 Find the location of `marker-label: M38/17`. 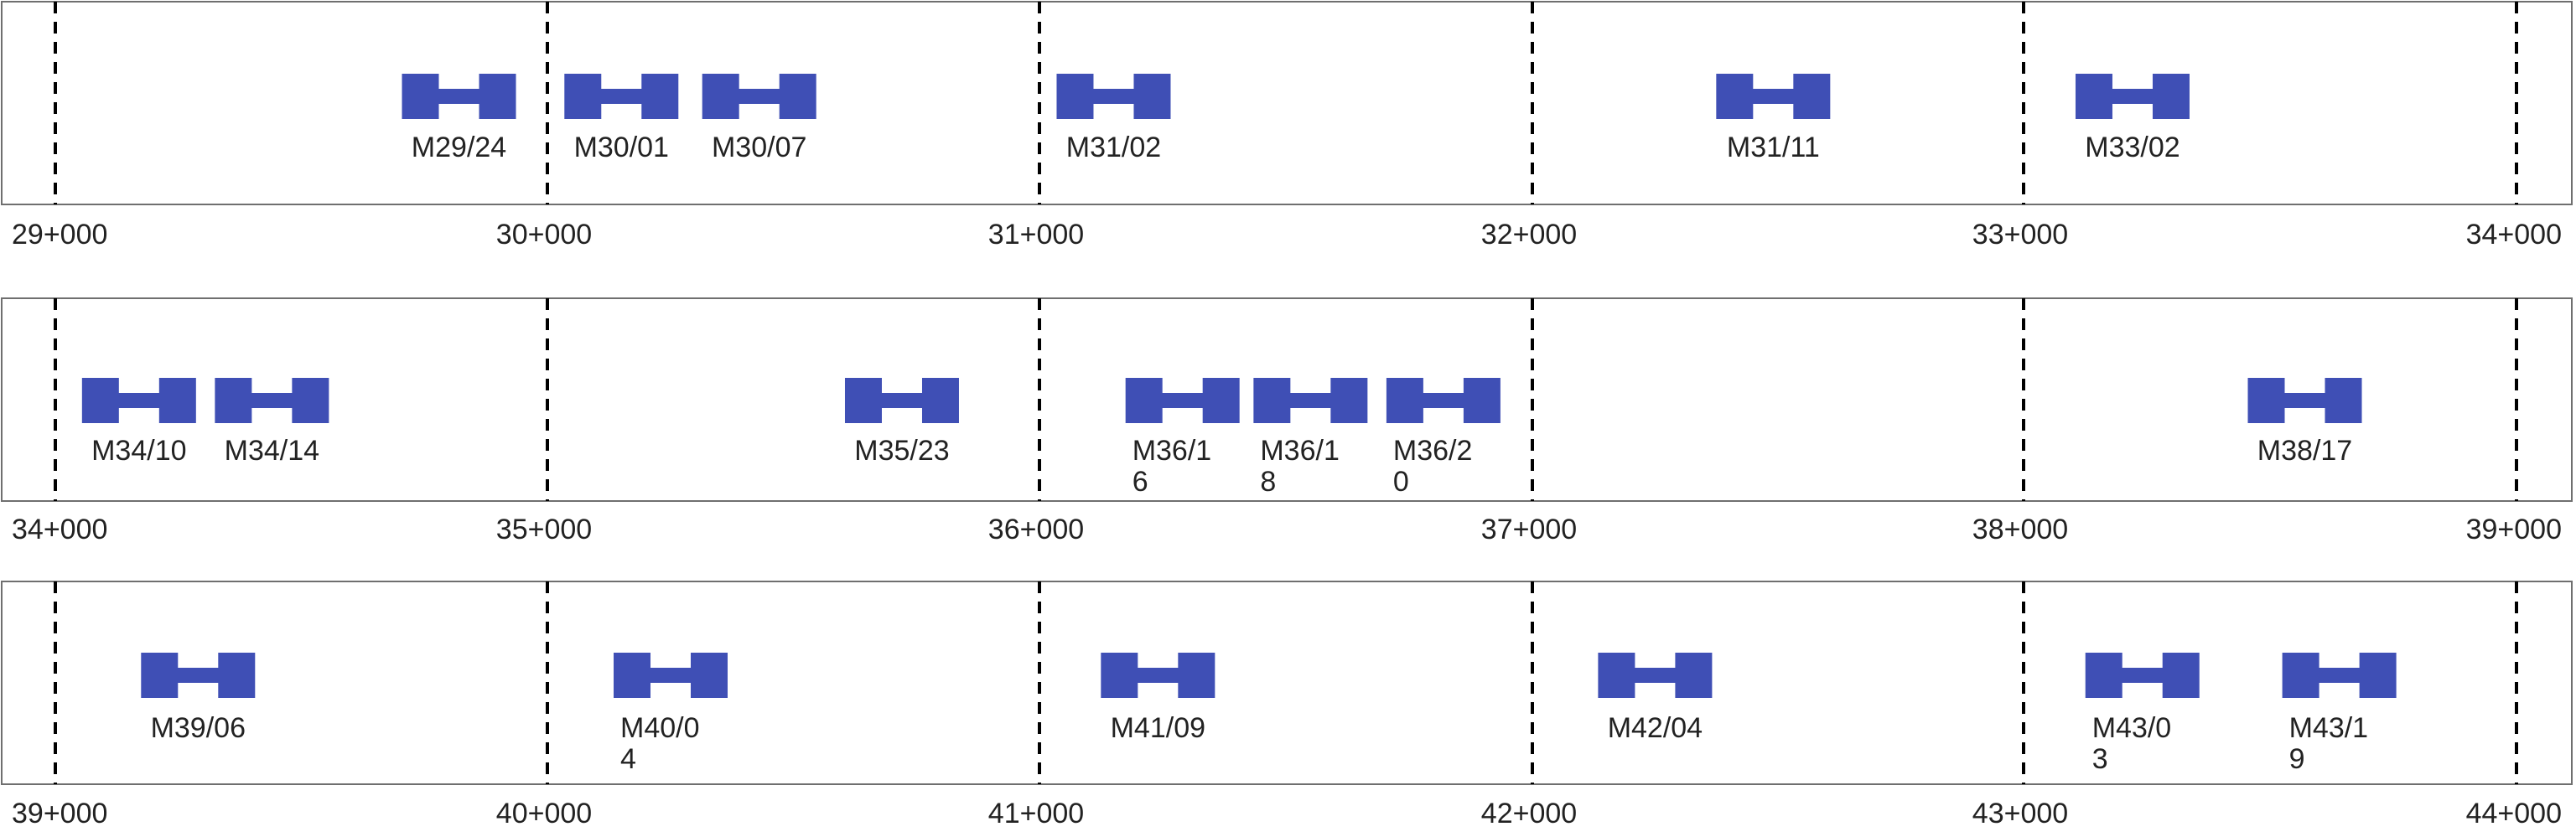

marker-label: M38/17 is located at coordinates (2304, 451).